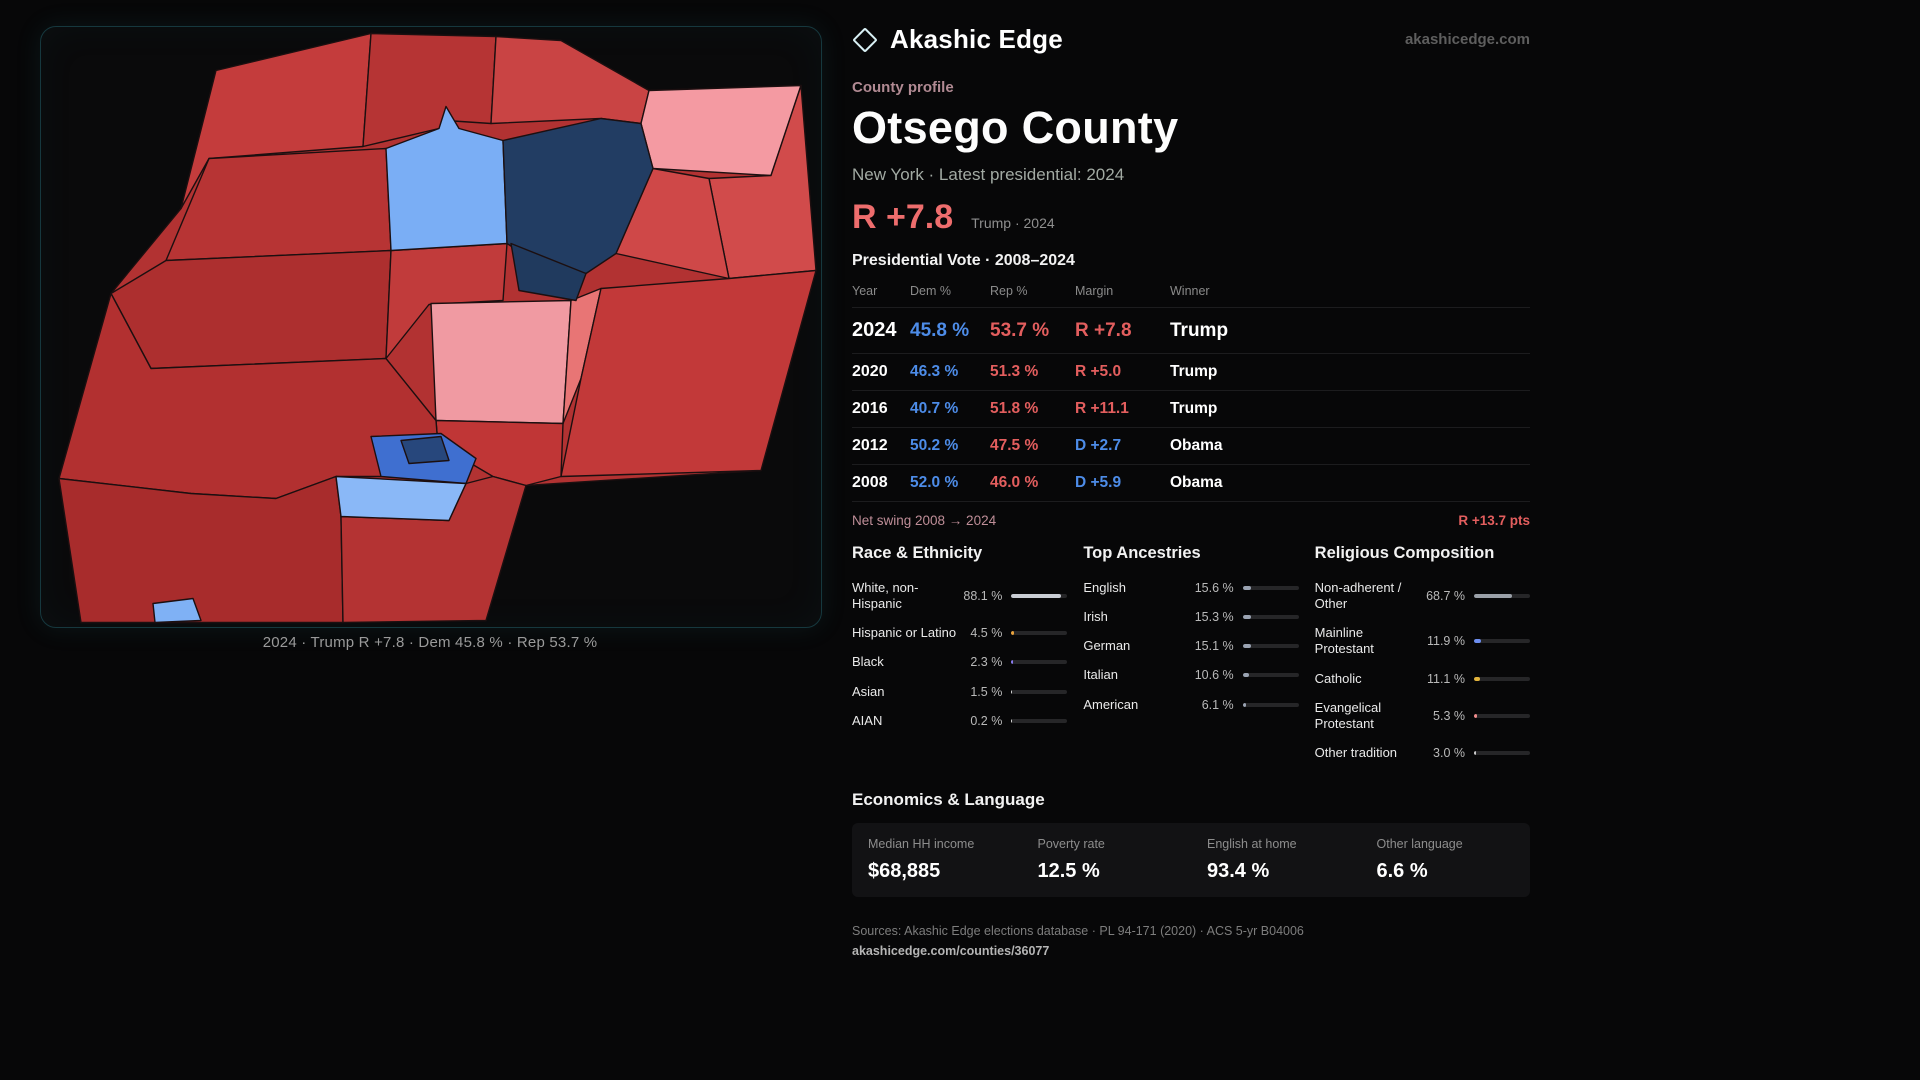  I want to click on demographics-column-title: Religious Composition, so click(1404, 553).